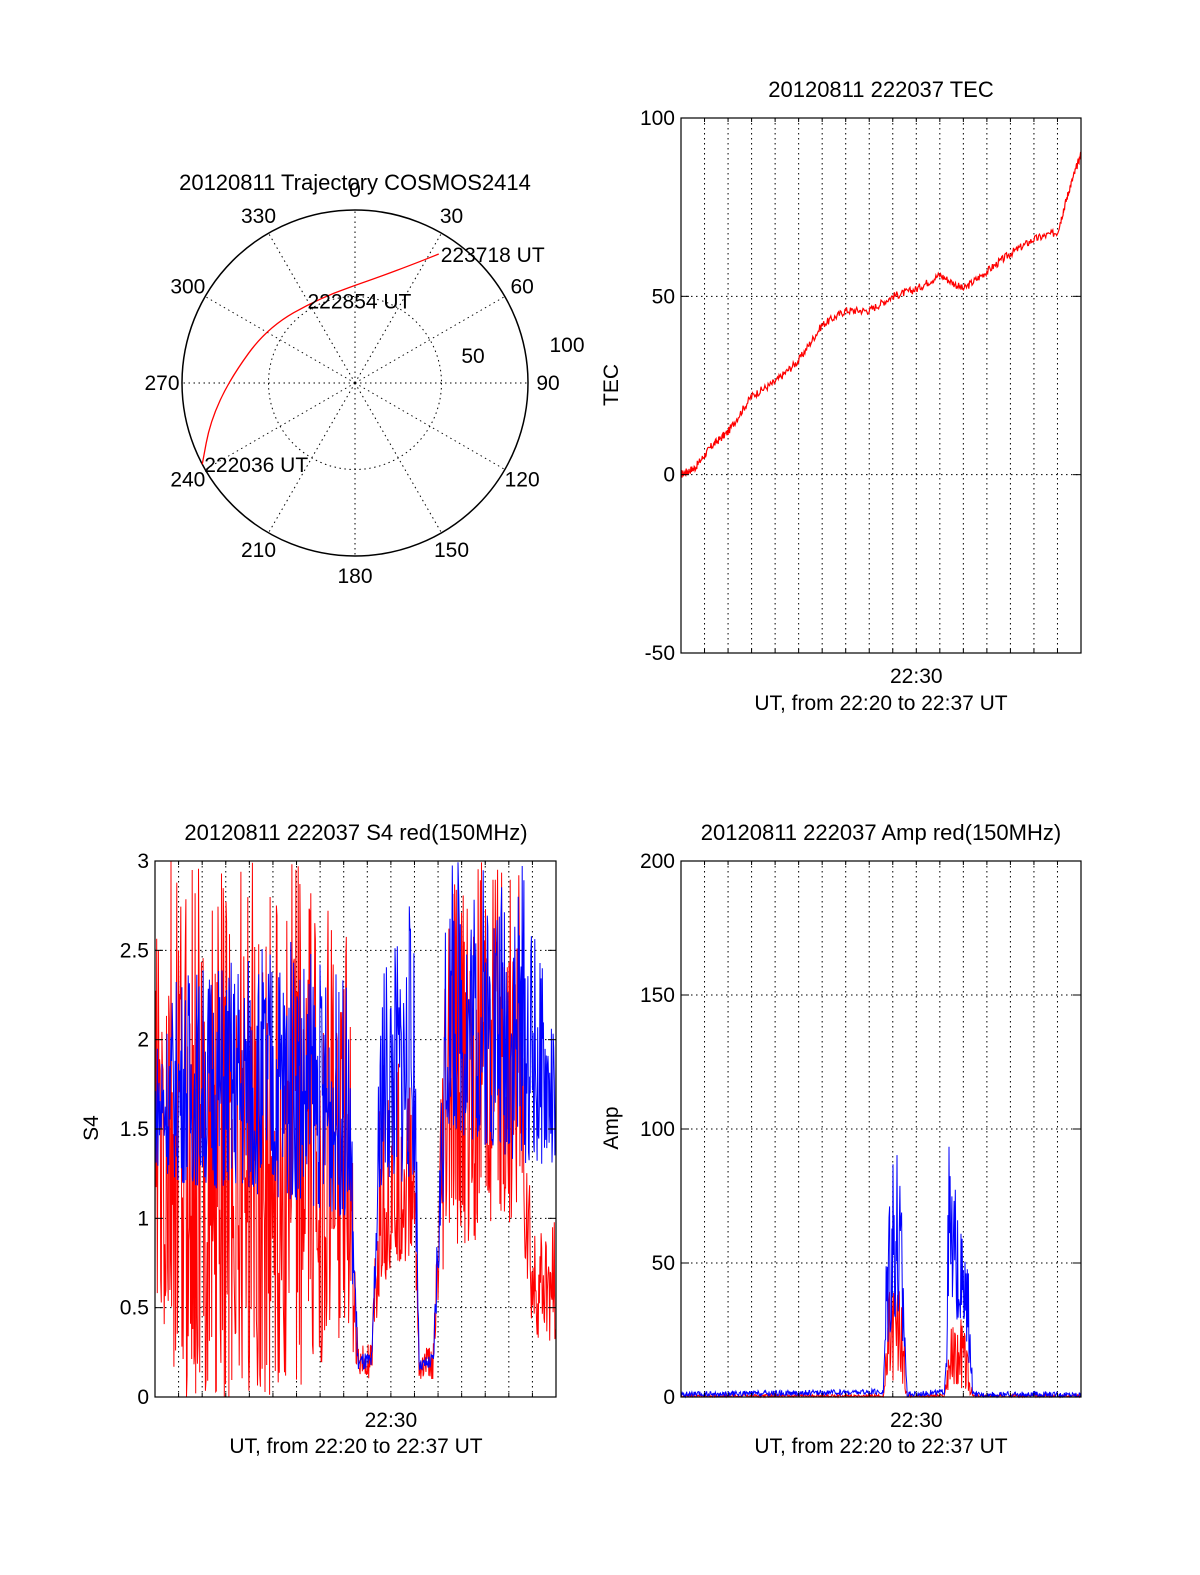  What do you see at coordinates (258, 216) in the screenshot?
I see `polar-azimuth-label: 330` at bounding box center [258, 216].